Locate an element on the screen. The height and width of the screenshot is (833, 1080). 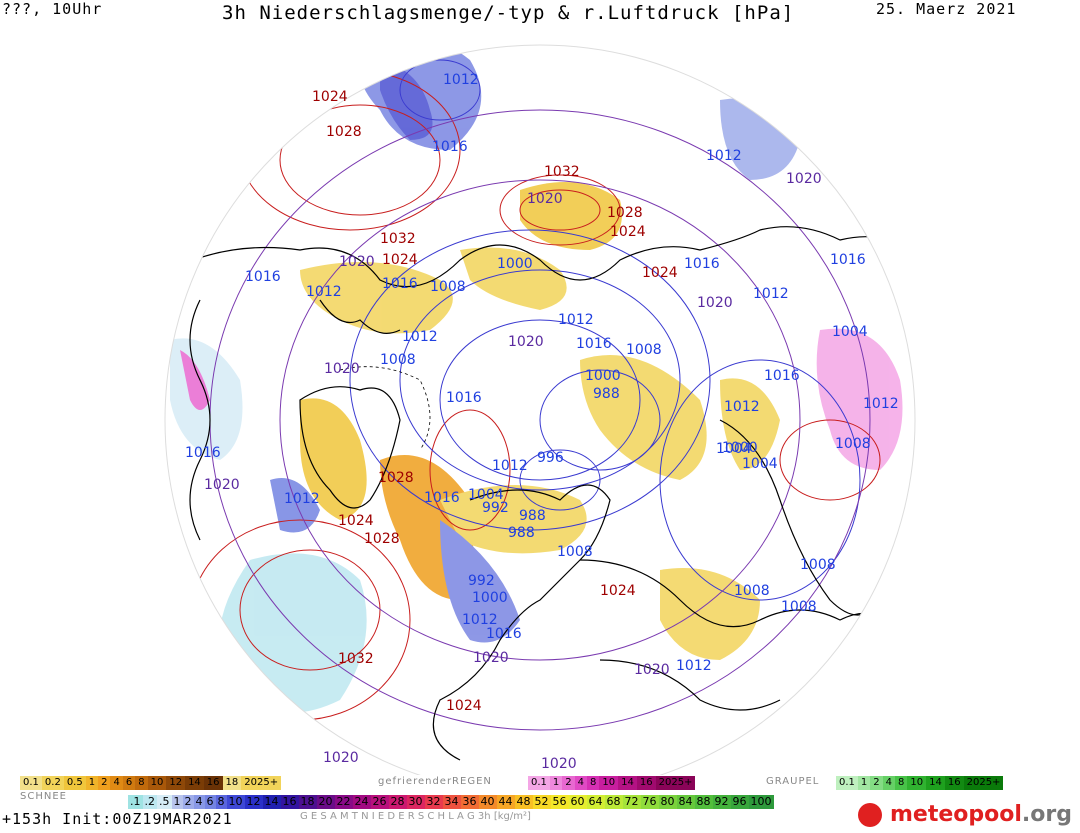
isobar-label: 988 is located at coordinates (606, 394).